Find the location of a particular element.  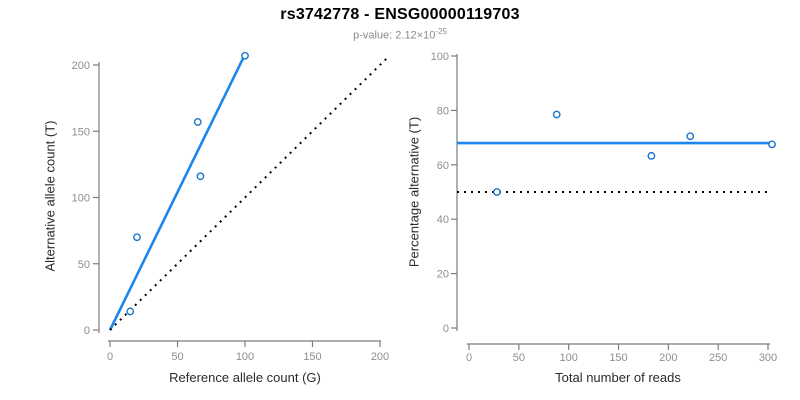

left-x-axis-label: Reference allele count (G) is located at coordinates (245, 377).